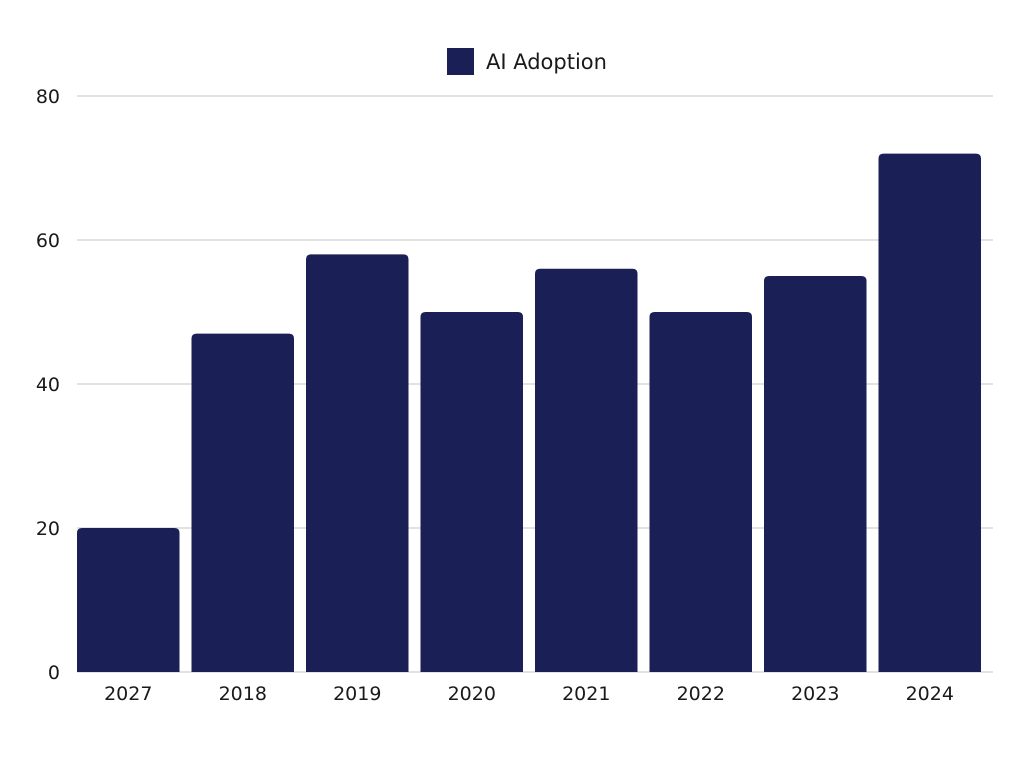 The image size is (1024, 772). I want to click on x-tick-label: 2018, so click(243, 694).